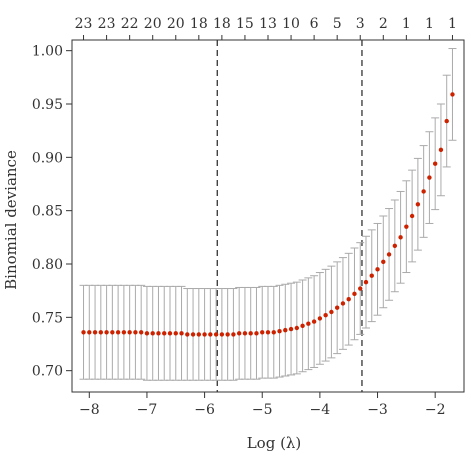 The height and width of the screenshot is (474, 474). Describe the element at coordinates (268, 24) in the screenshot. I see `top-tick-label: 13` at that location.